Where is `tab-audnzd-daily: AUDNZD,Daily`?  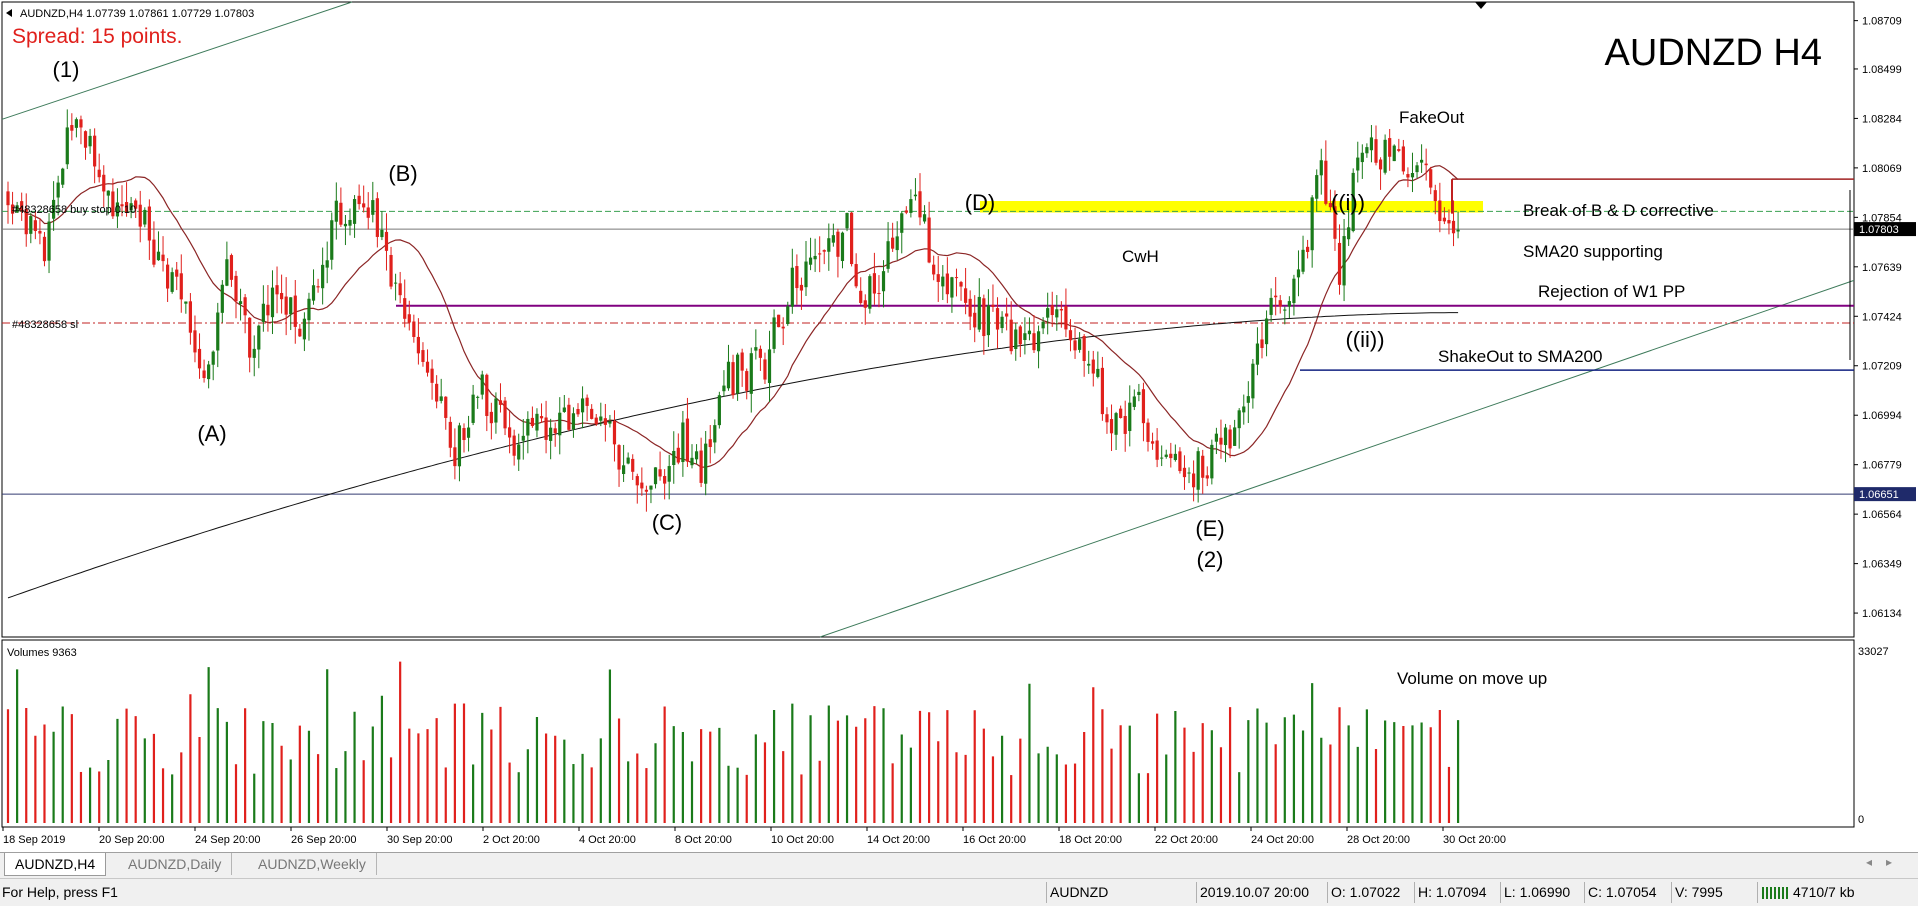 tab-audnzd-daily: AUDNZD,Daily is located at coordinates (175, 864).